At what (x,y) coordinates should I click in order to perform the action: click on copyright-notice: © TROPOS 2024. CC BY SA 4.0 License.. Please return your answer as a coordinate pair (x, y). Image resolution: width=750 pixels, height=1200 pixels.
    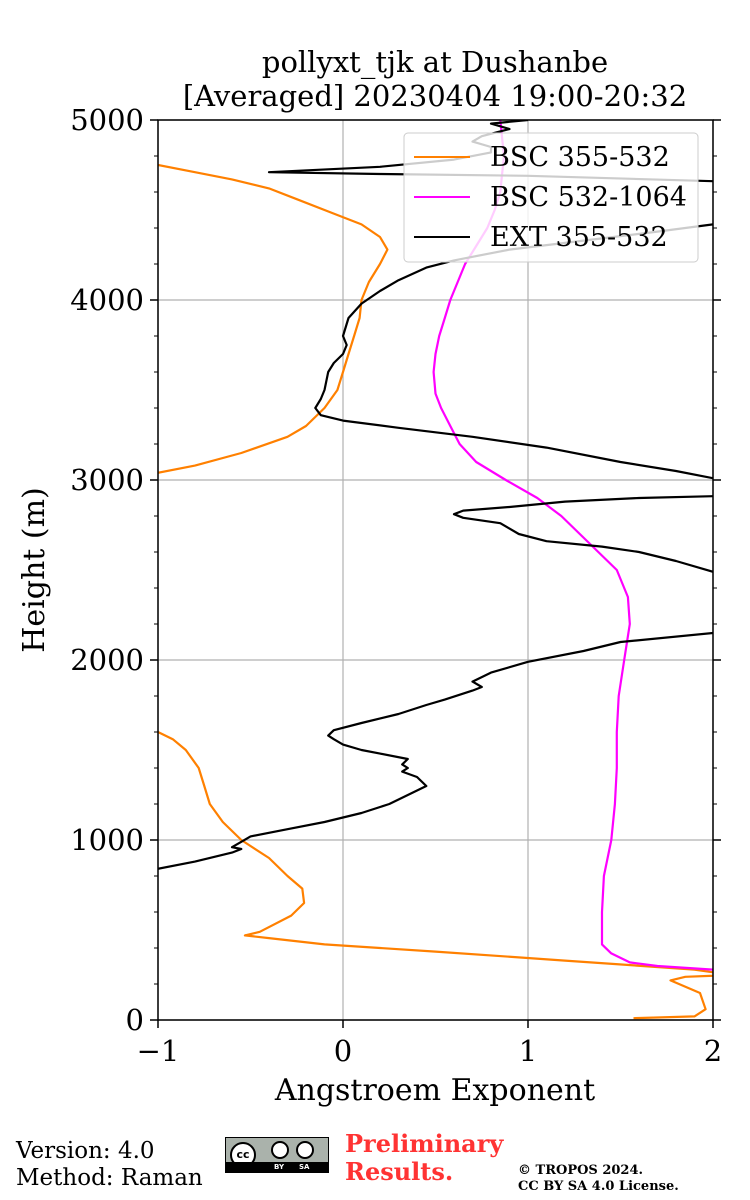
    Looking at the image, I should click on (598, 1179).